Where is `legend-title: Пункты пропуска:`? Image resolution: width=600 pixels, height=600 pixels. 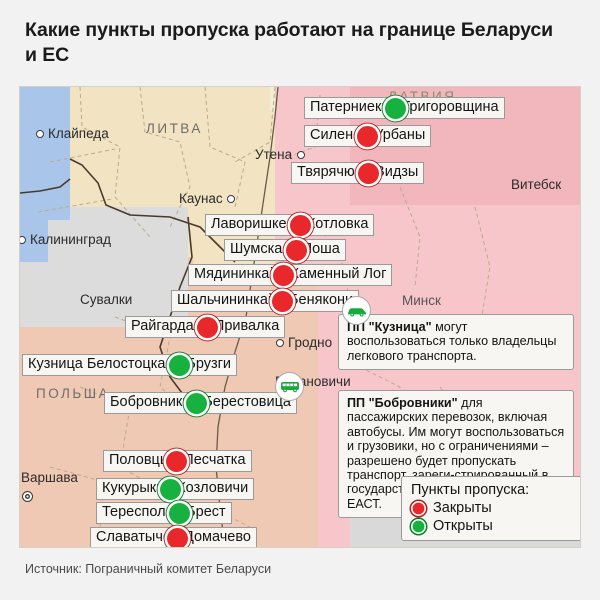
legend-title: Пункты пропуска: is located at coordinates (470, 490).